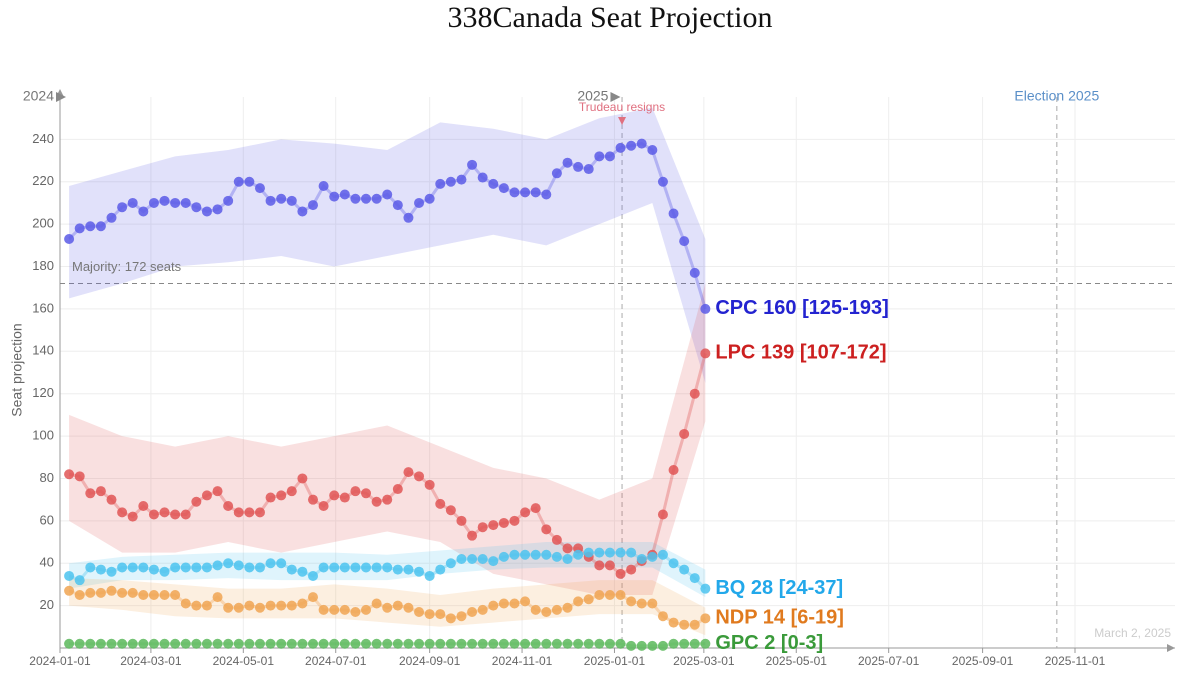 The image size is (1179, 677). Describe the element at coordinates (779, 618) in the screenshot. I see `end-label: NDP 14 [6-19]` at that location.